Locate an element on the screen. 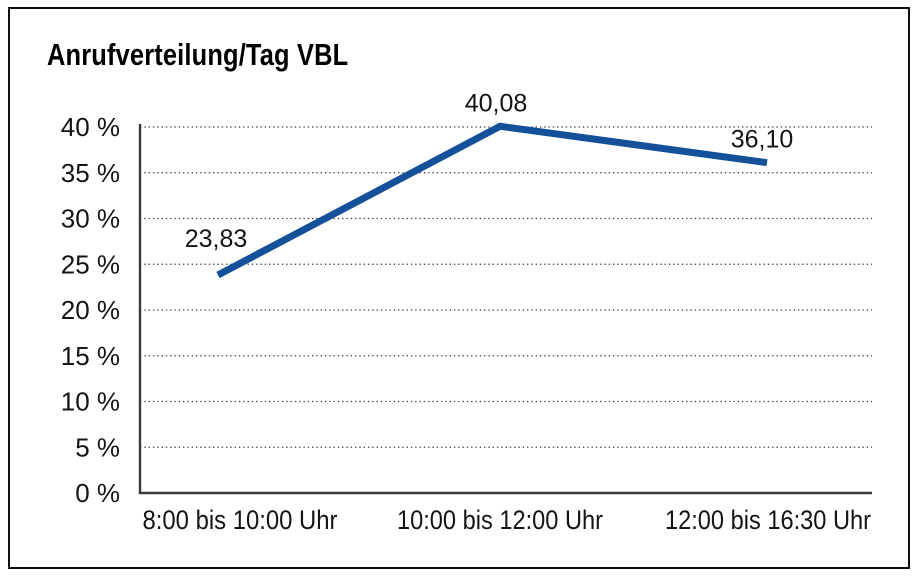  x-axis-category-label: 10:00 bis 12:00 Uhr is located at coordinates (500, 520).